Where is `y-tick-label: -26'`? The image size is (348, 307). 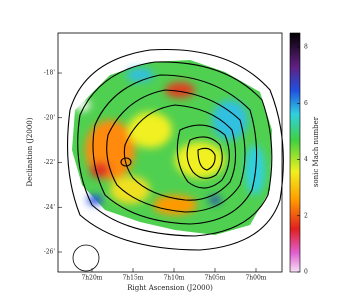 y-tick-label: -26' is located at coordinates (50, 252).